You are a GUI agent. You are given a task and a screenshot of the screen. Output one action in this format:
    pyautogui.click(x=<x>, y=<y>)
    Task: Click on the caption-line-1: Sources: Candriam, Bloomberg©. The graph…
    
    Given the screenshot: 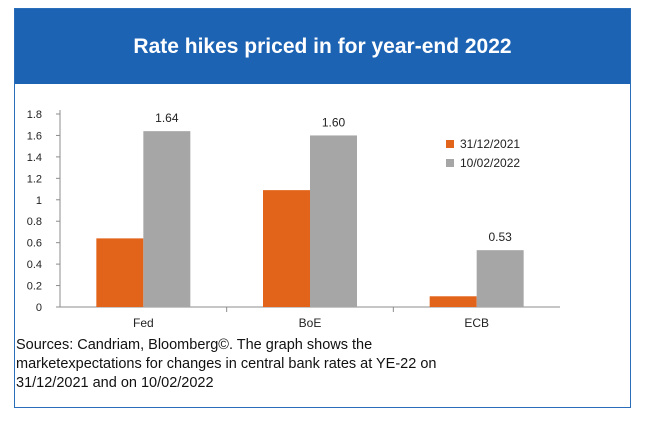 What is the action you would take?
    pyautogui.click(x=194, y=345)
    